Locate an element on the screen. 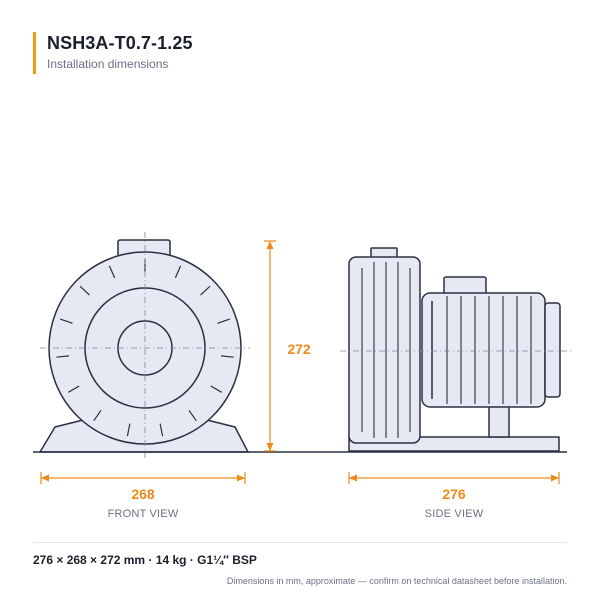 The image size is (600, 600). spec-connection: G1¼″ BSP is located at coordinates (227, 560).